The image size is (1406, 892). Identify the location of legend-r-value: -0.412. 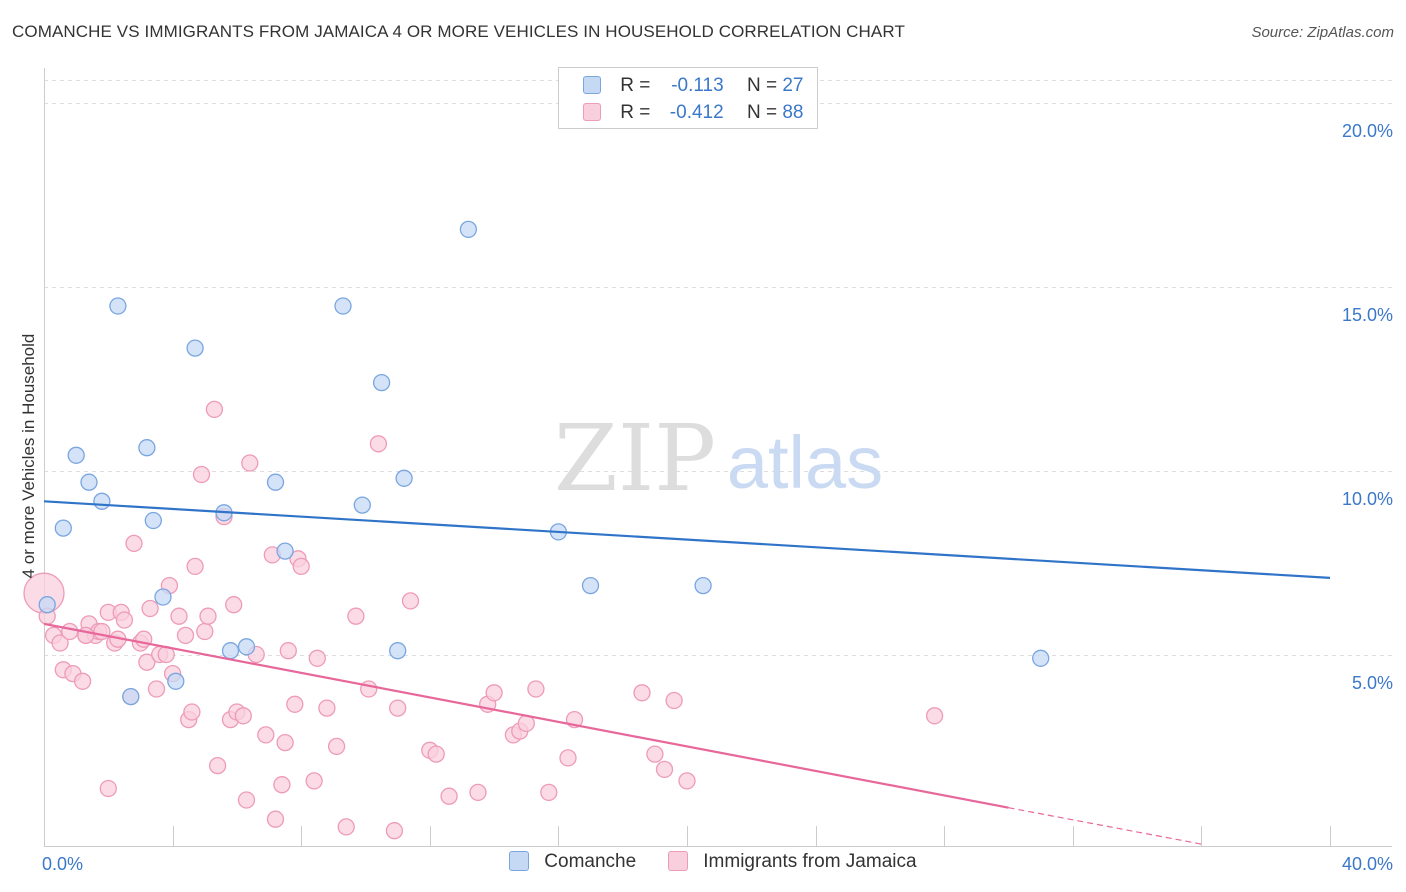
(696, 112).